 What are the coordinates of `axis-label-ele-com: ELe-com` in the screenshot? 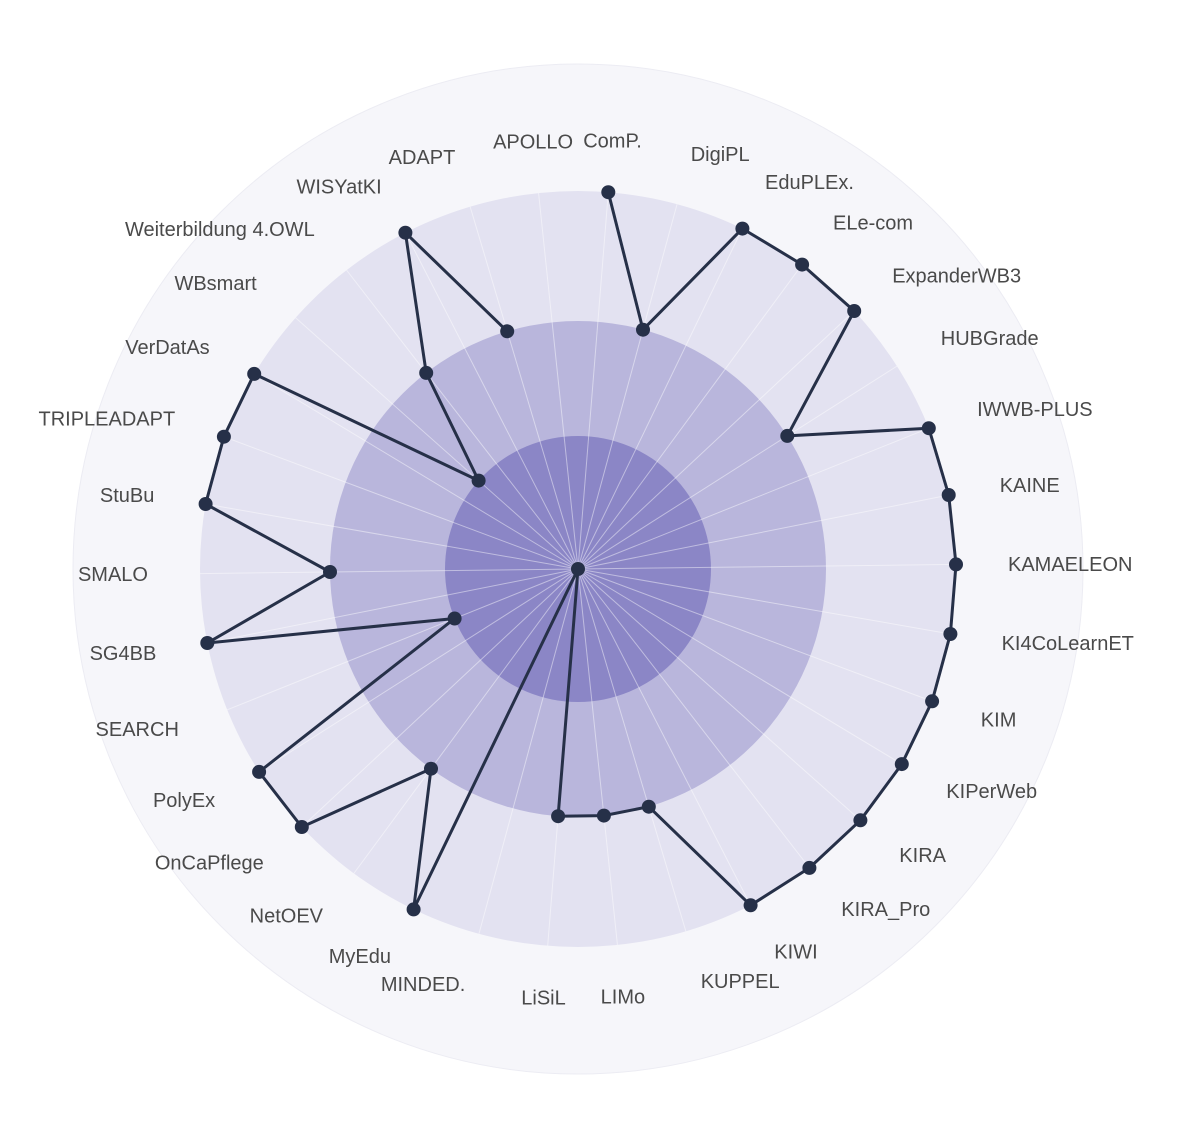 It's located at (873, 224).